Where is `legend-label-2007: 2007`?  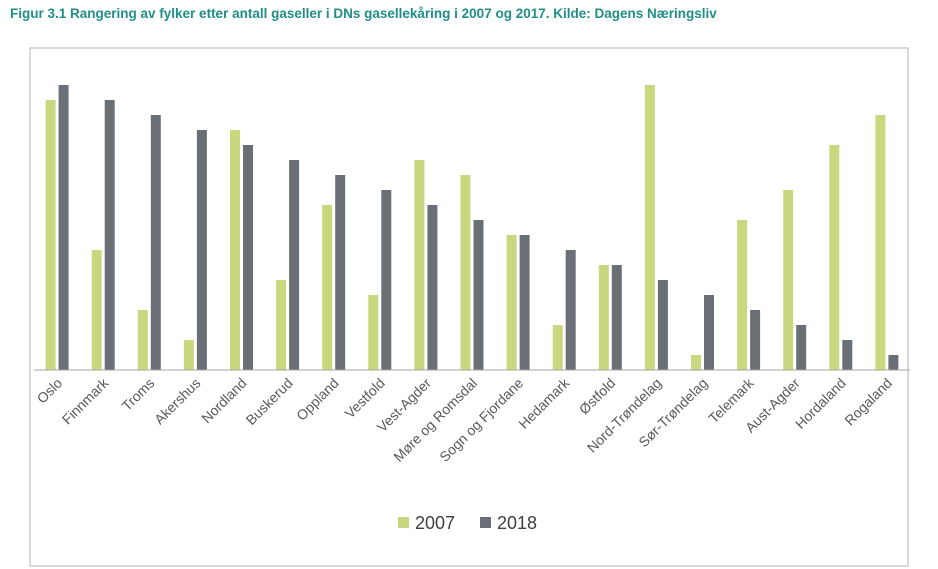
legend-label-2007: 2007 is located at coordinates (435, 523).